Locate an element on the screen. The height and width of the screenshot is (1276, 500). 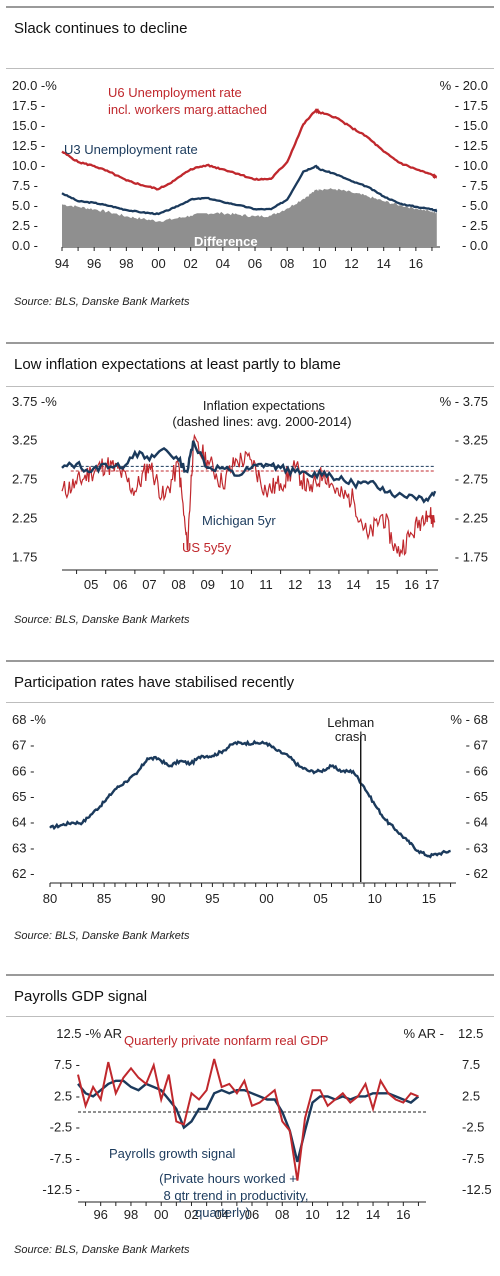
y-tick-label-right: - 0.0 is located at coordinates (475, 245).